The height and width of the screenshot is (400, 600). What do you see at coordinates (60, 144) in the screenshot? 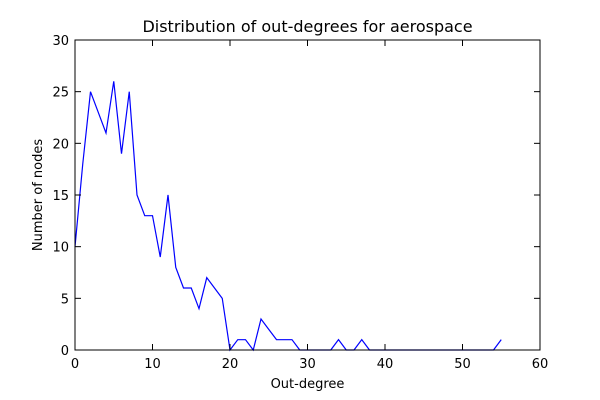
I see `y-tick-label: 20` at bounding box center [60, 144].